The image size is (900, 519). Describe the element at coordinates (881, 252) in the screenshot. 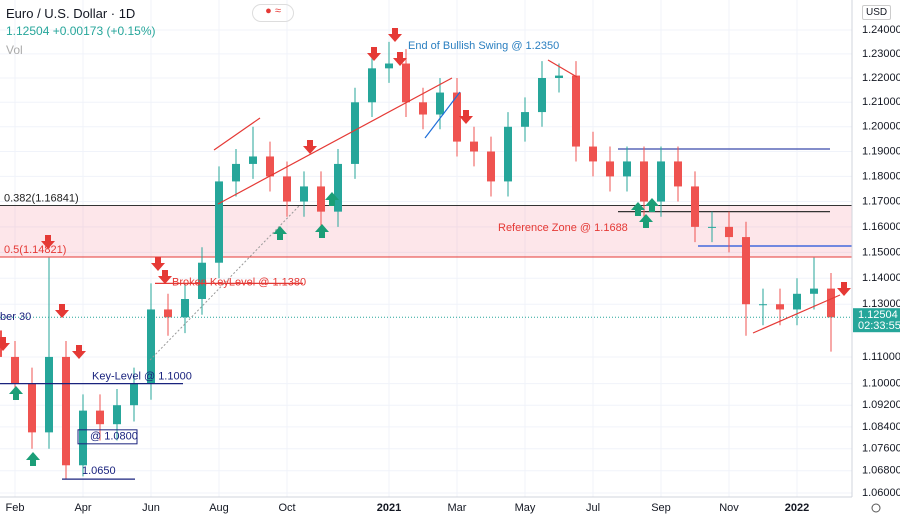

I see `y-tick-label: 1.15000` at that location.